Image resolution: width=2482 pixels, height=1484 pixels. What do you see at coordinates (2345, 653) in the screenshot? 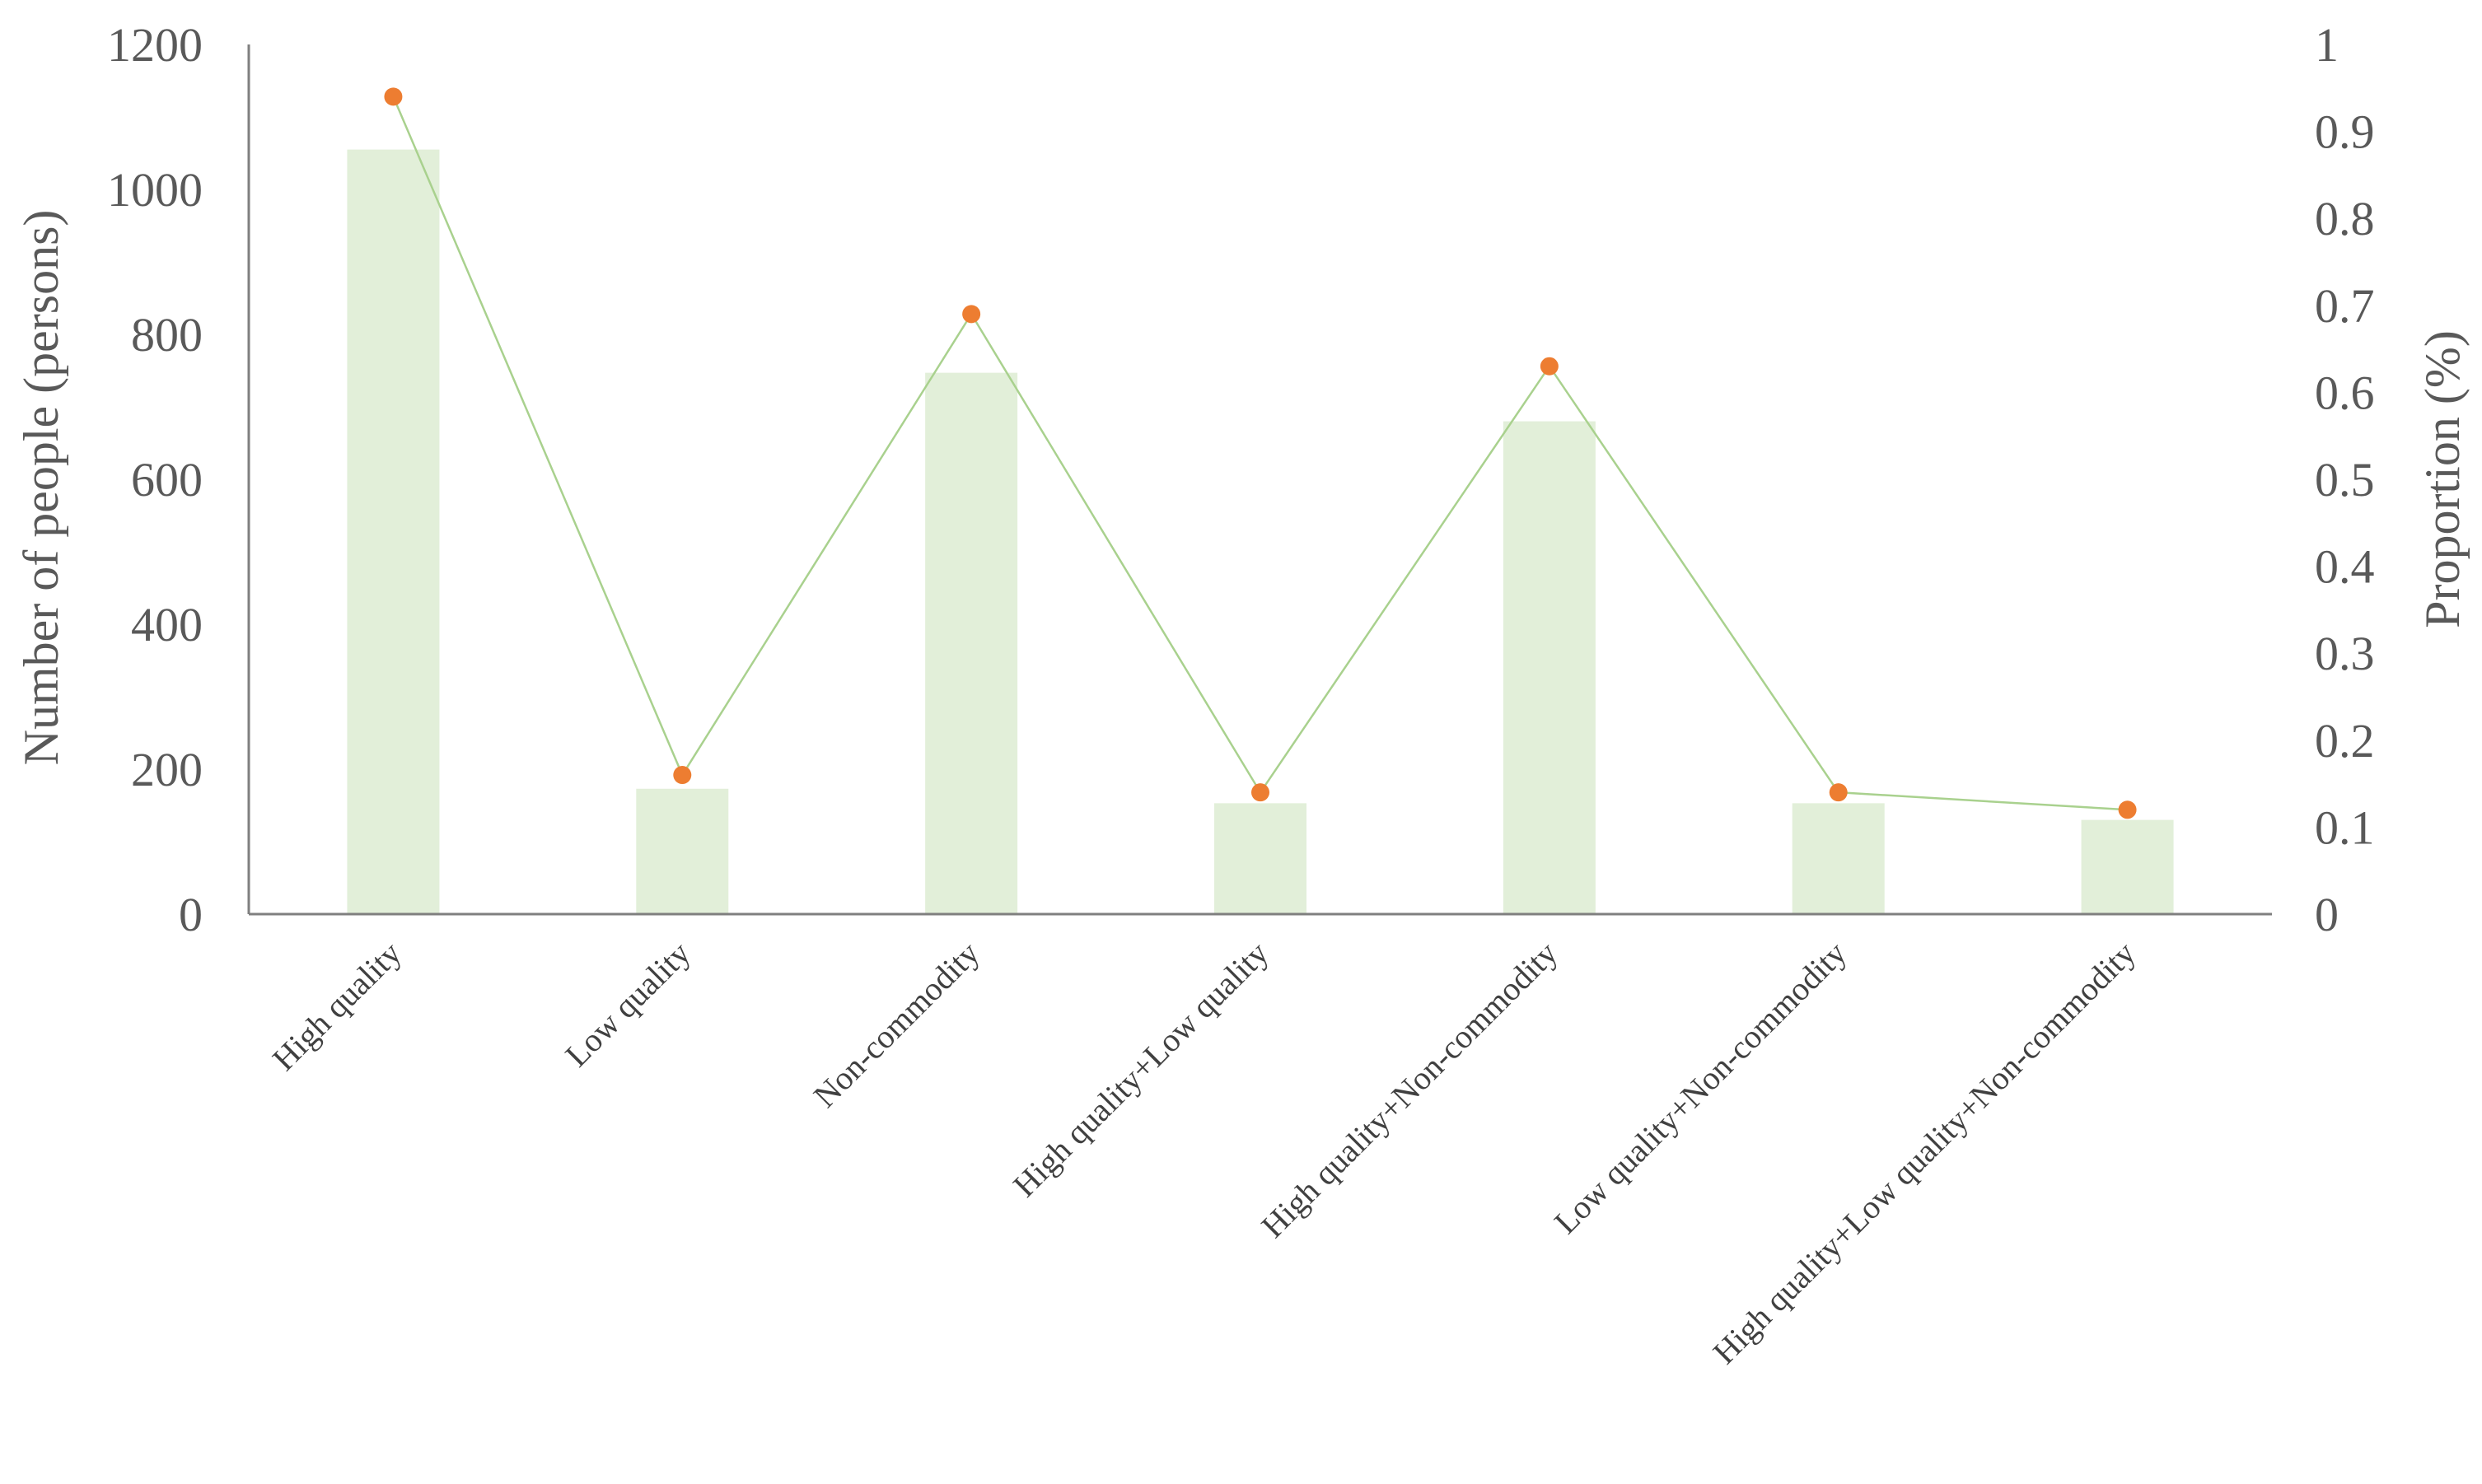
I see `right-tick-label: 0.3` at bounding box center [2345, 653].